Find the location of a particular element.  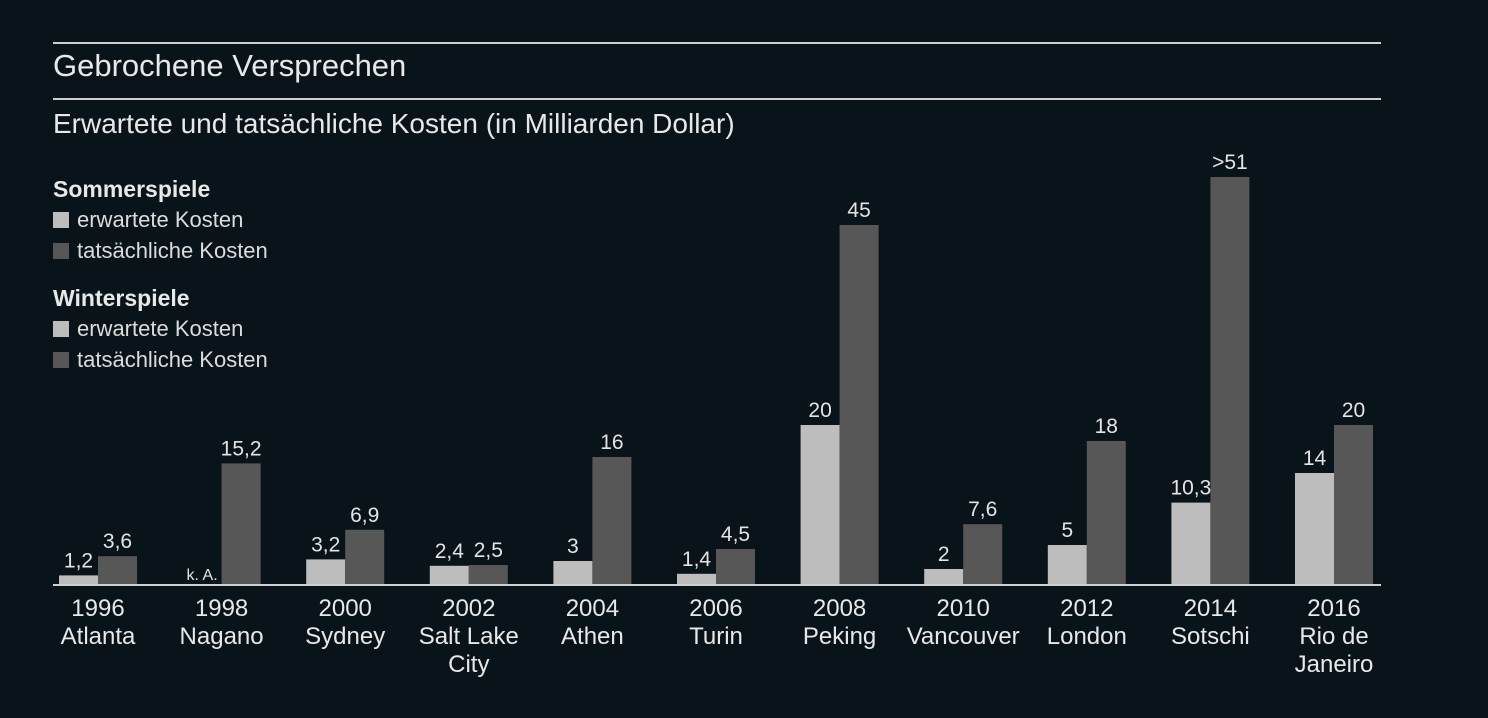

chart-title: Gebrochene Versprechen is located at coordinates (230, 65).